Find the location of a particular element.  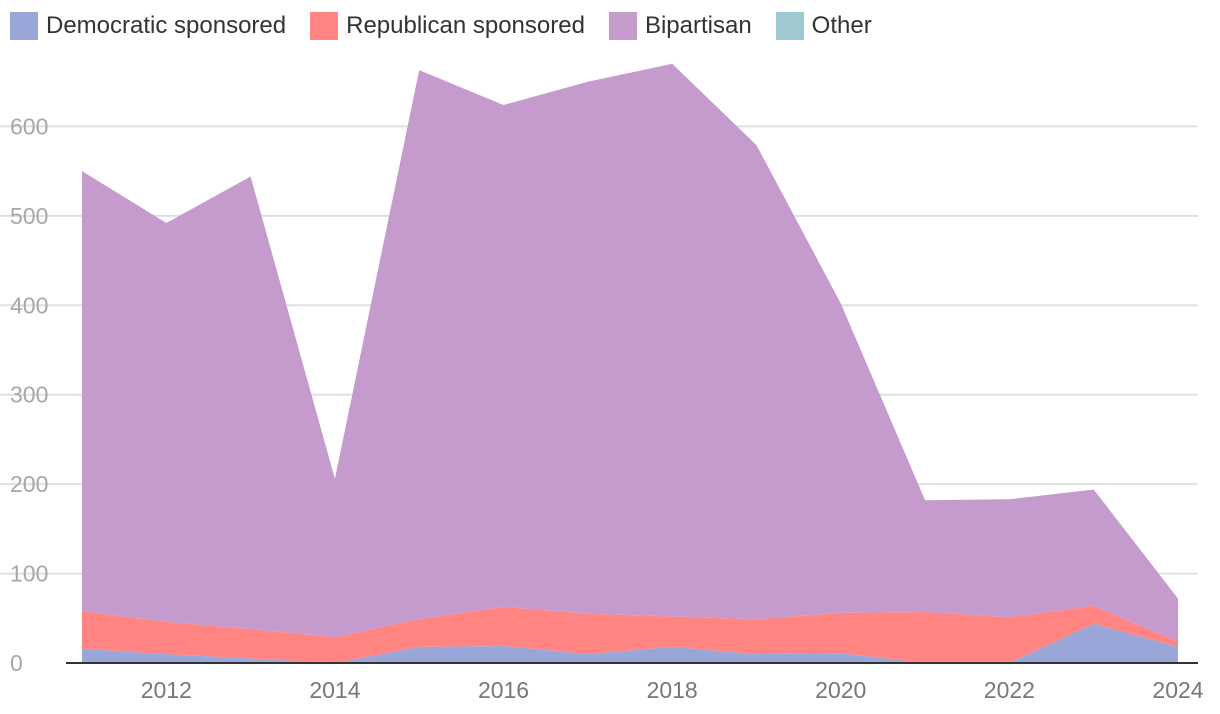

legend-label-democratic: Democratic sponsored is located at coordinates (166, 25).